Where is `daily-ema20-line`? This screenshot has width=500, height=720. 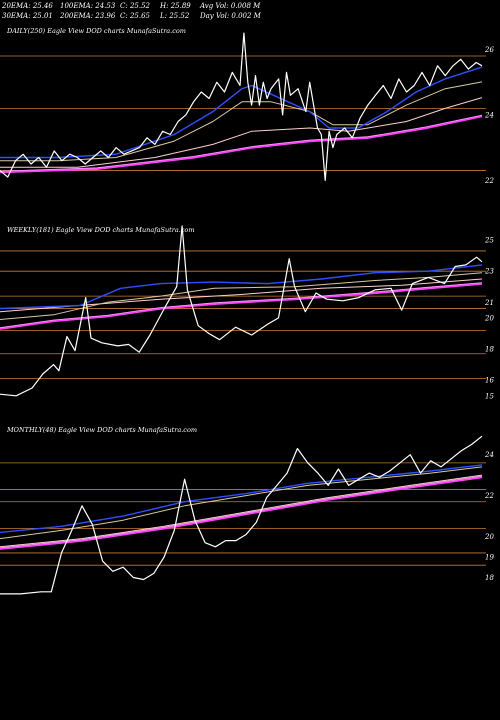 daily-ema20-line is located at coordinates (241, 112).